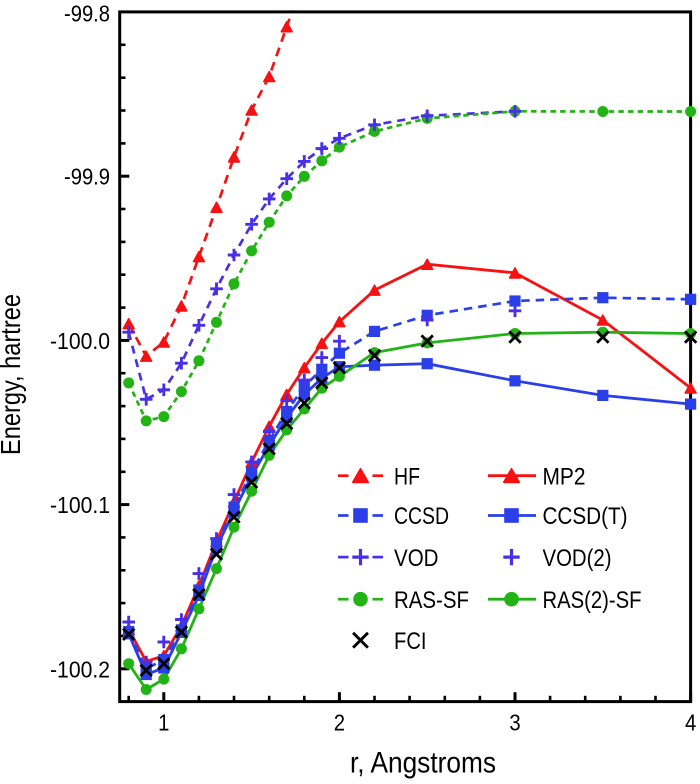  Describe the element at coordinates (410, 641) in the screenshot. I see `svg-text: FCI` at that location.